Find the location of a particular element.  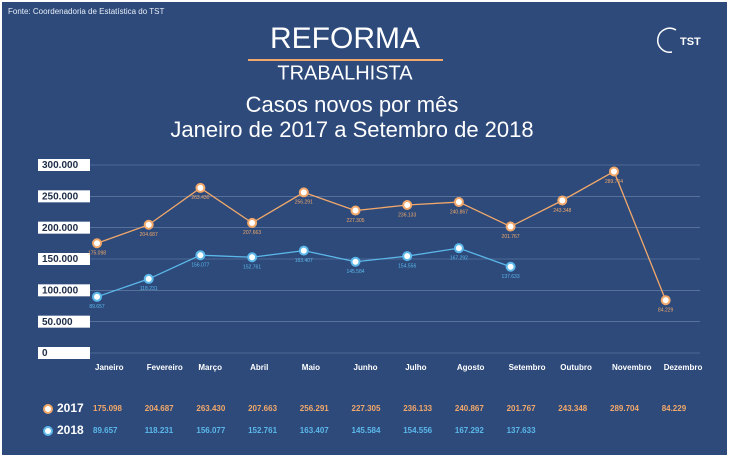

table-value: 89.657 is located at coordinates (105, 430).